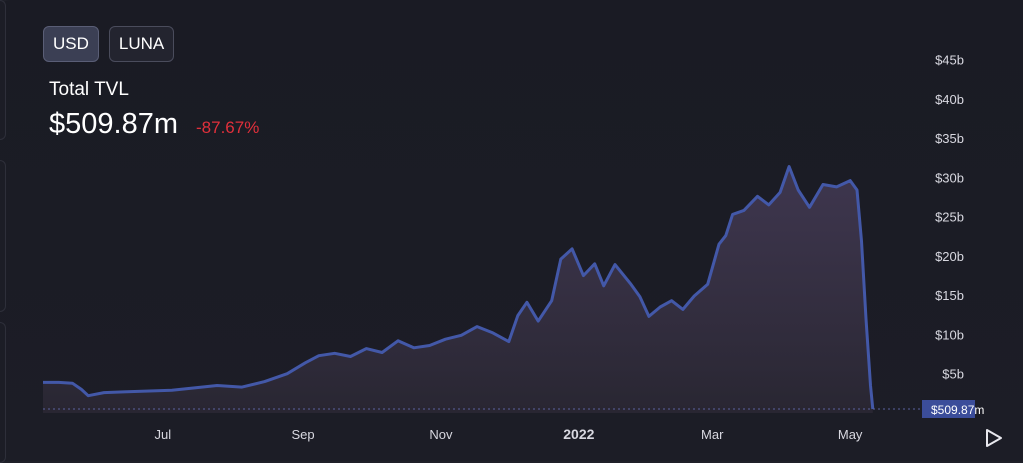 This screenshot has height=463, width=1023. I want to click on chart-title: Total TVL, so click(89, 89).